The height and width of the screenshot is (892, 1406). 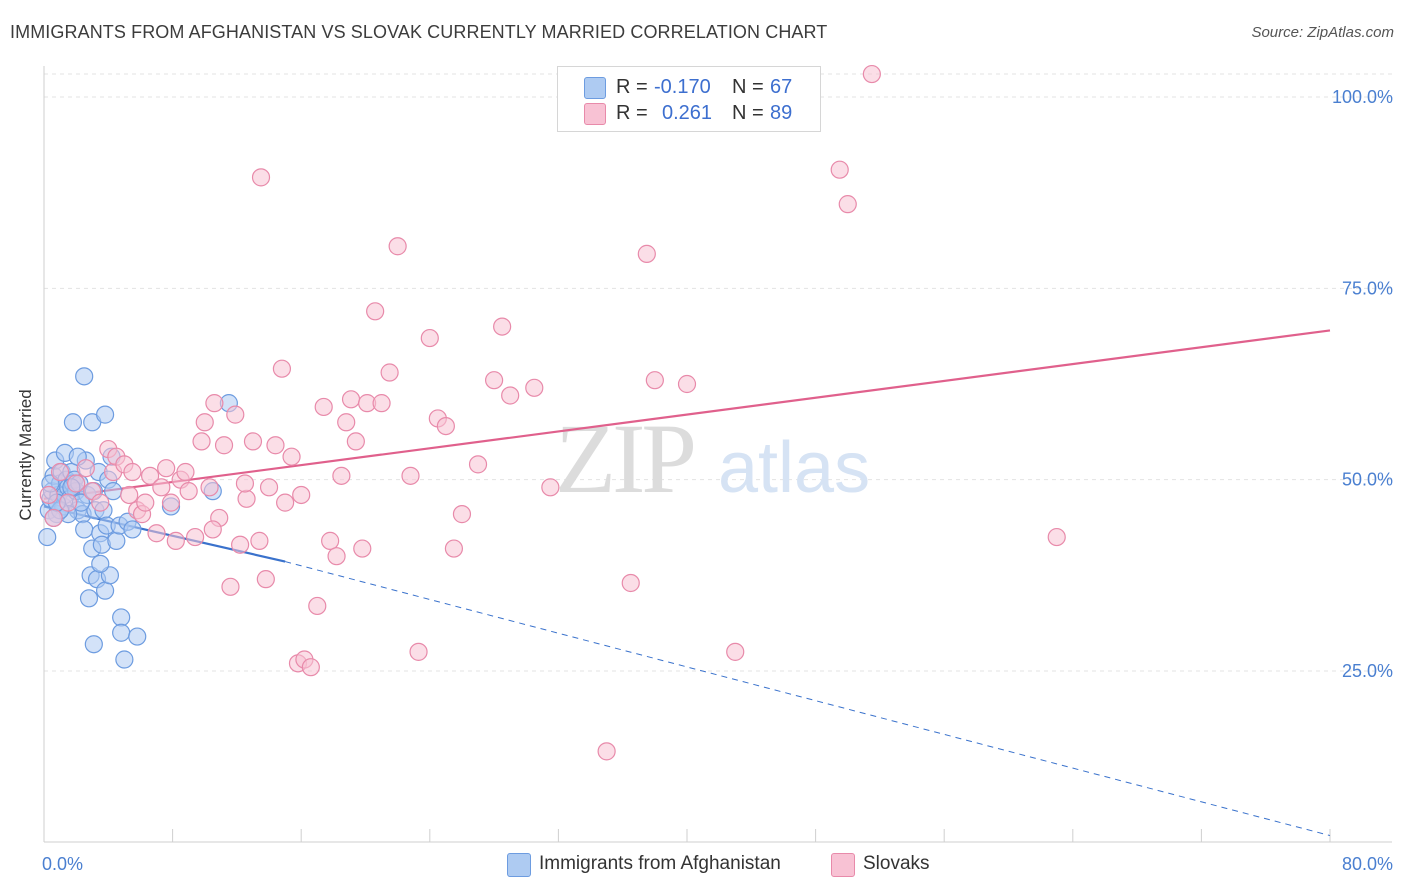 I want to click on bottom-legend-label: Immigrants from Afghanistan, so click(x=660, y=863).